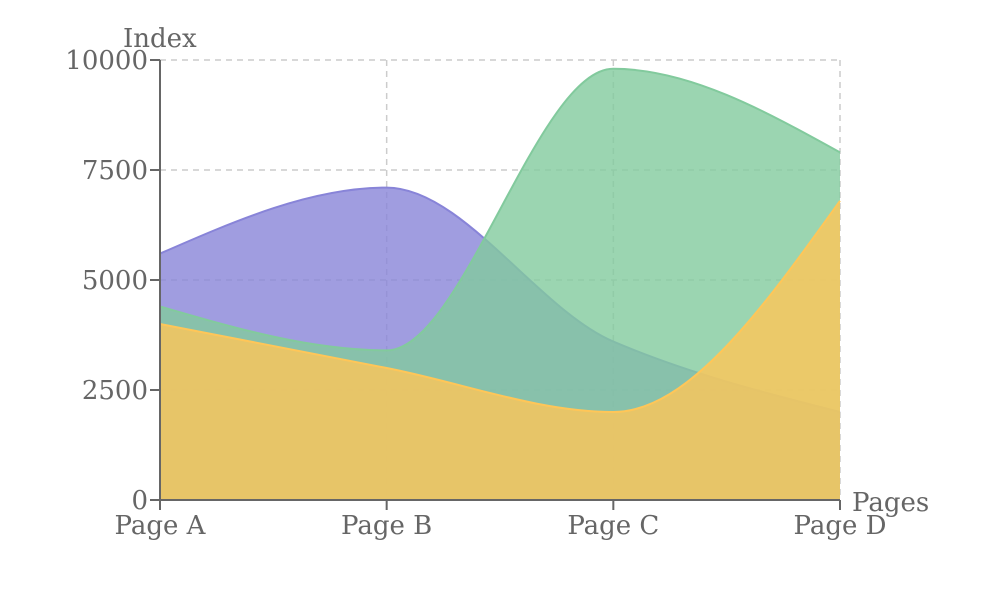  Describe the element at coordinates (139, 501) in the screenshot. I see `y-tick-label: 0` at that location.